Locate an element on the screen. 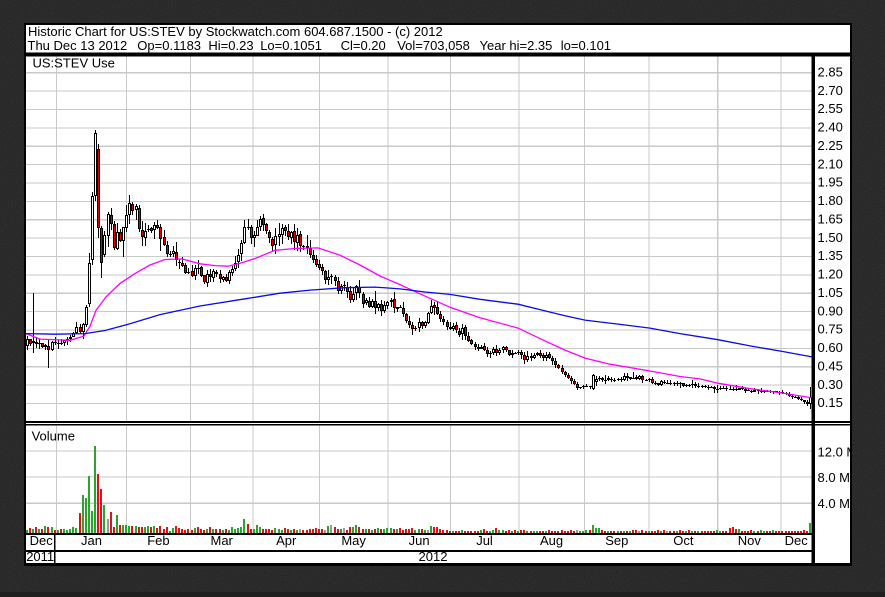 The width and height of the screenshot is (885, 597). svg-text: Aug is located at coordinates (551, 540).